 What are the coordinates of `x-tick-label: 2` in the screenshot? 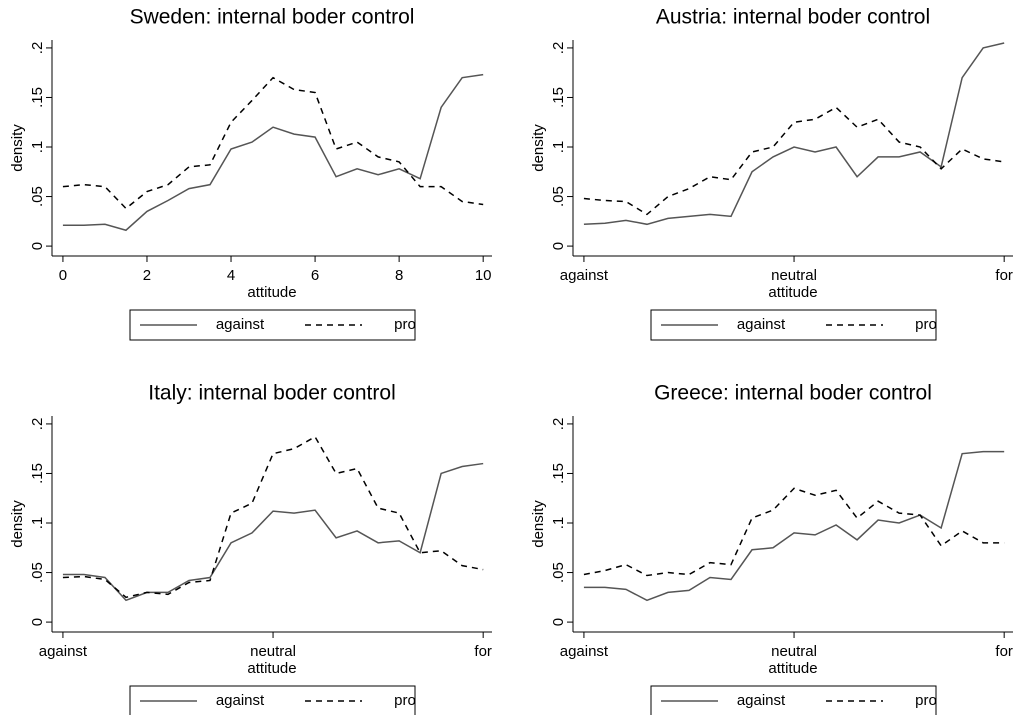 It's located at (147, 275).